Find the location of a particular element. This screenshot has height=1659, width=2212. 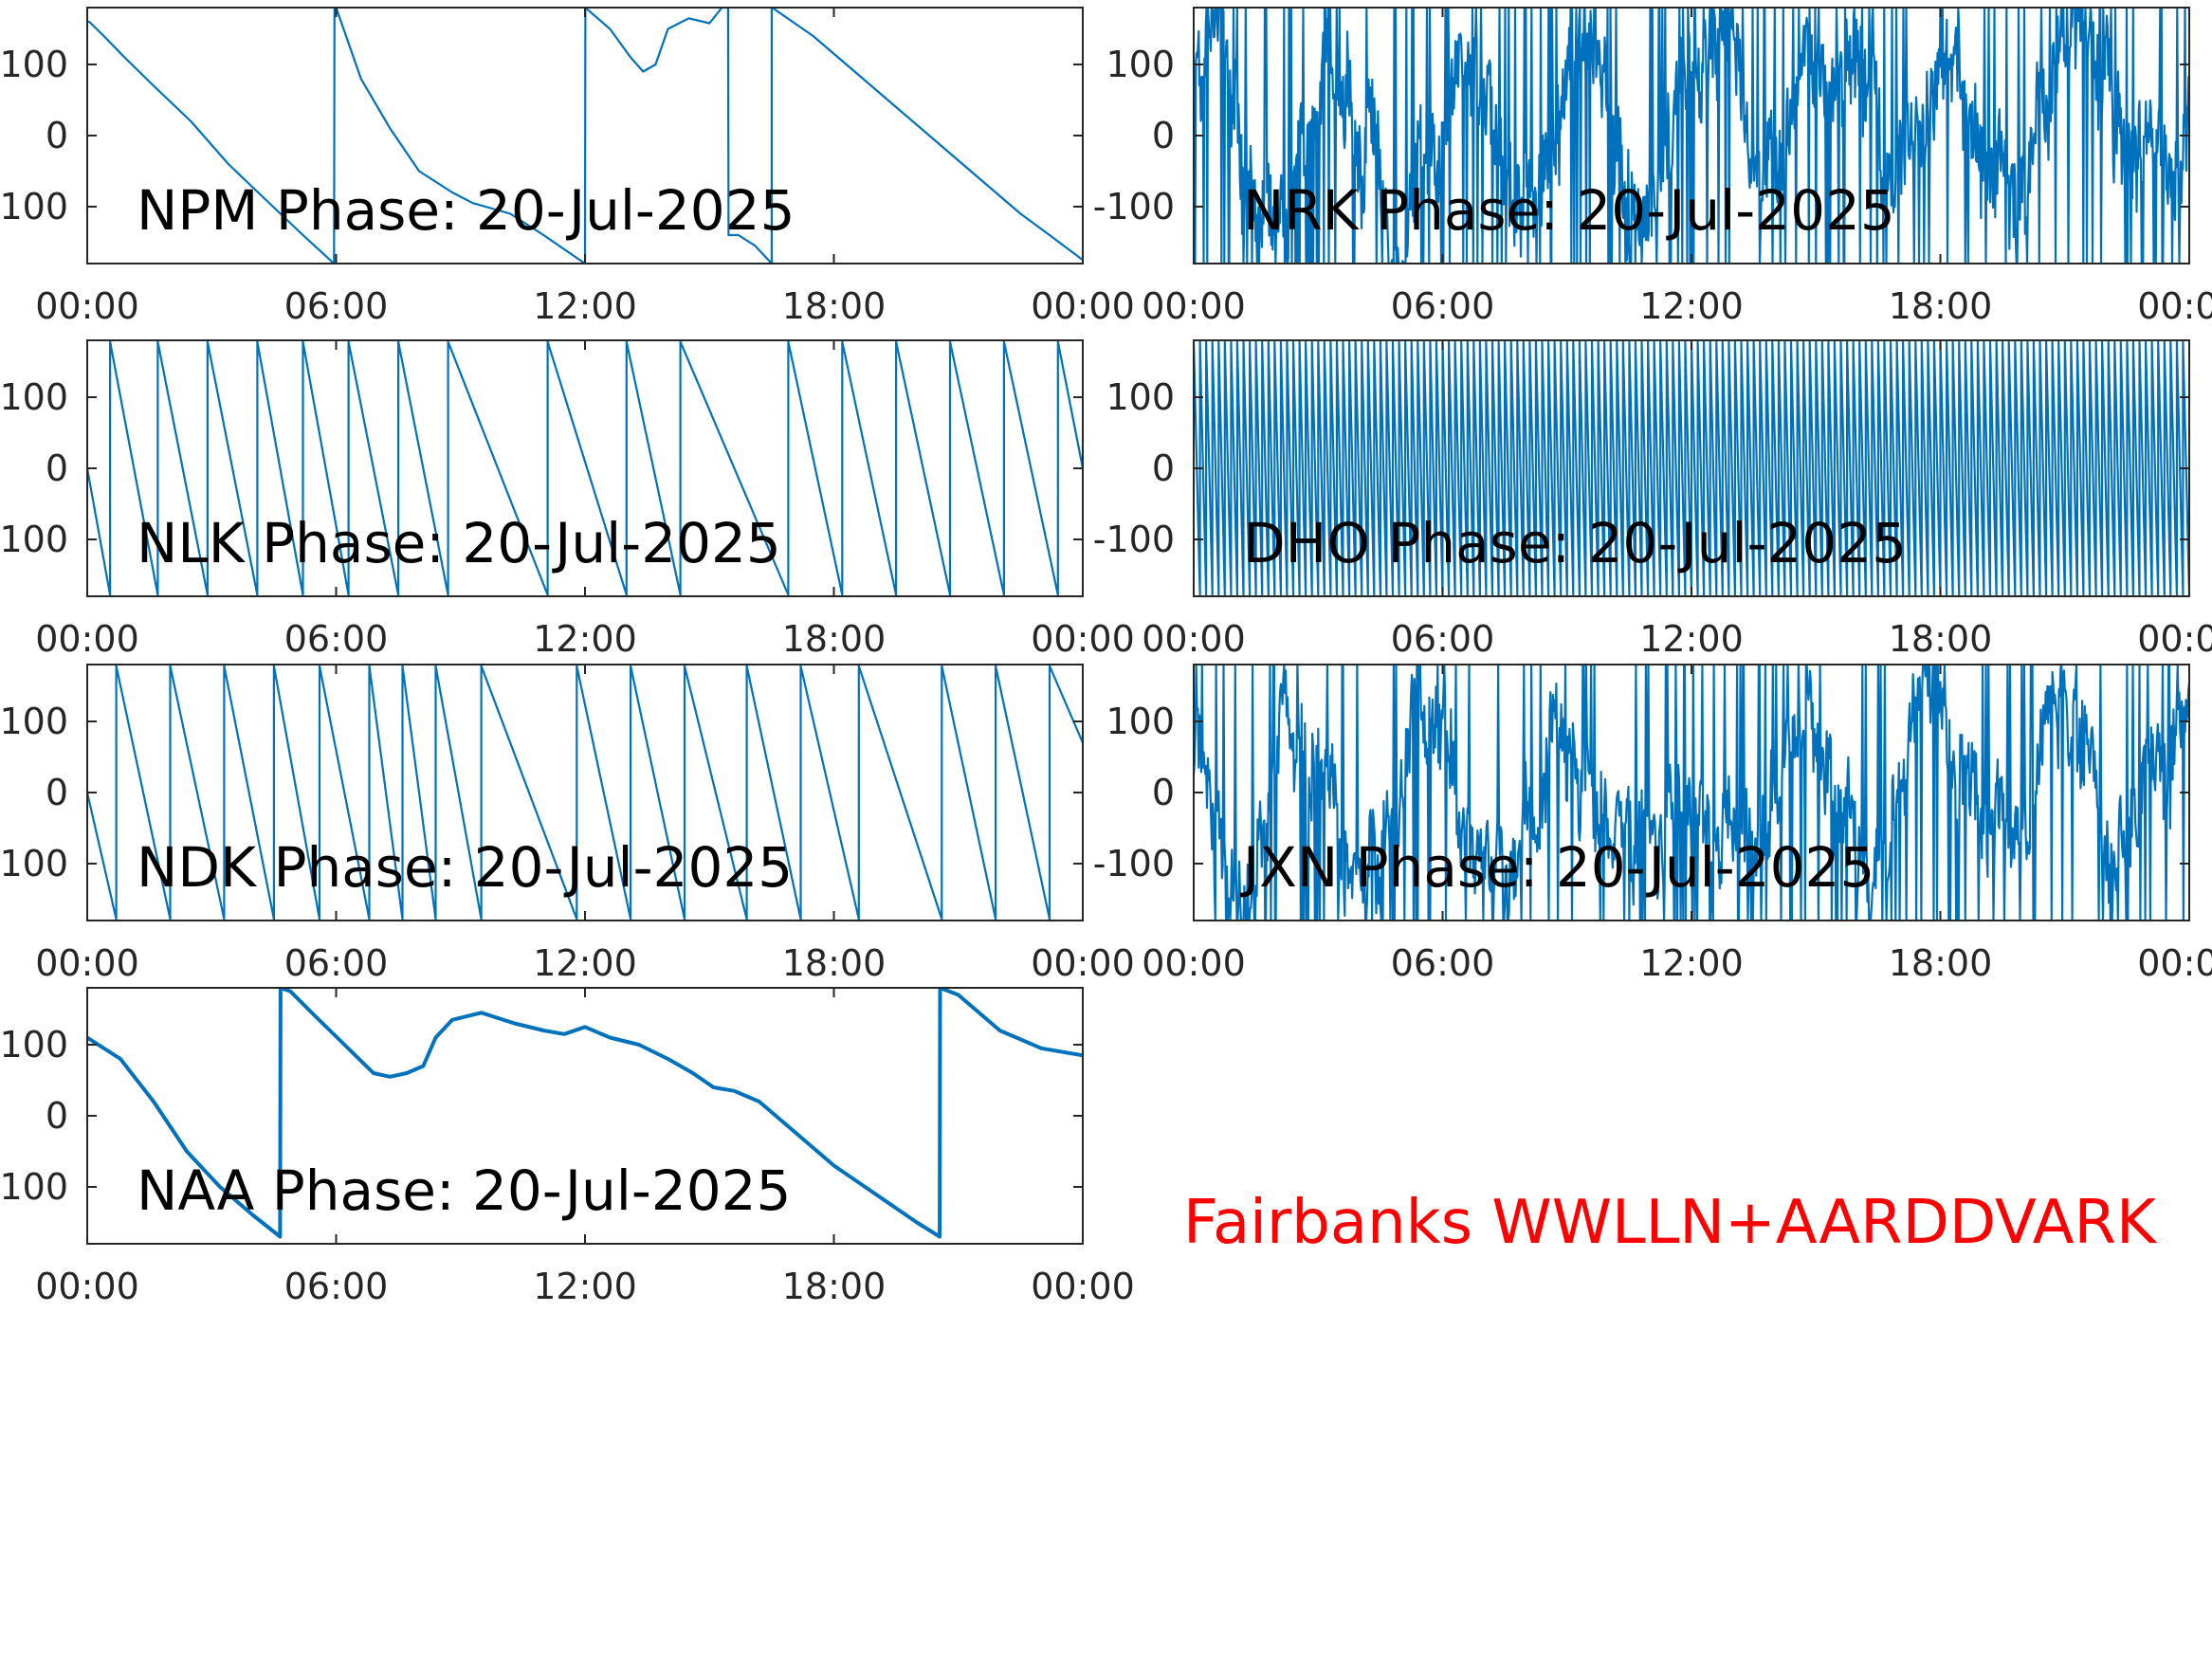

panel-title: NLK Phase: 20-Jul-2025 is located at coordinates (459, 543).